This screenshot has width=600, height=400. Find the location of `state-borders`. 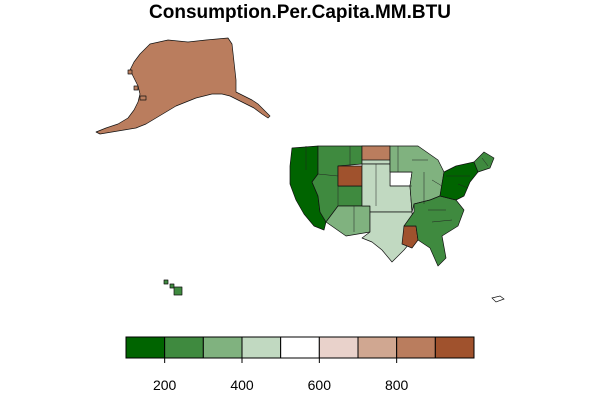

state-borders is located at coordinates (397, 189).